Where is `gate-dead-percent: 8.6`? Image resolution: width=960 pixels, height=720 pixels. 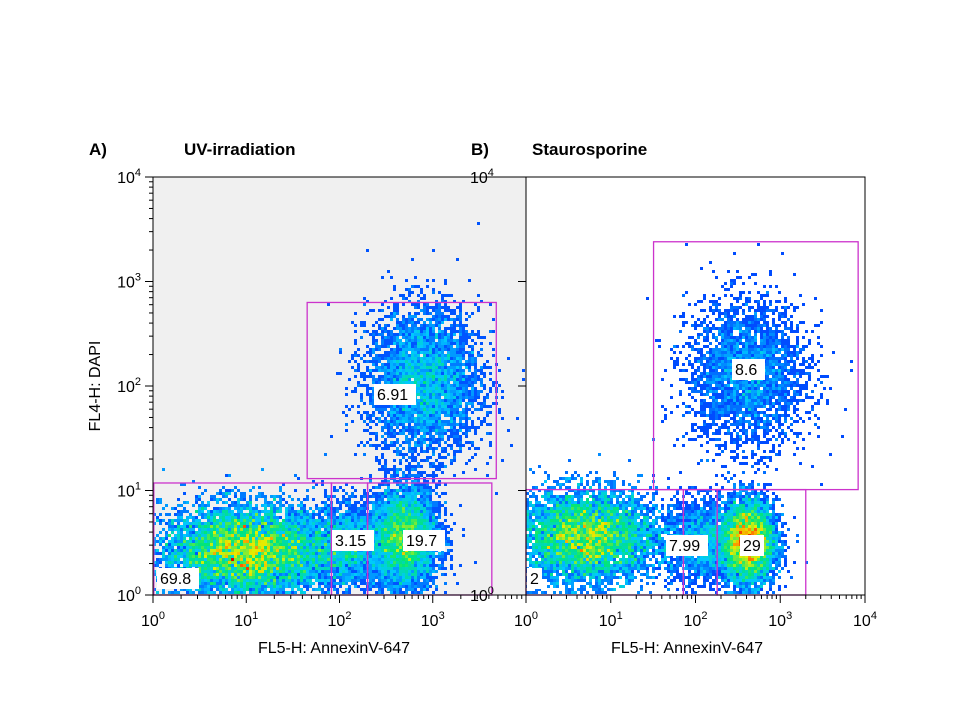
gate-dead-percent: 8.6 is located at coordinates (746, 370).